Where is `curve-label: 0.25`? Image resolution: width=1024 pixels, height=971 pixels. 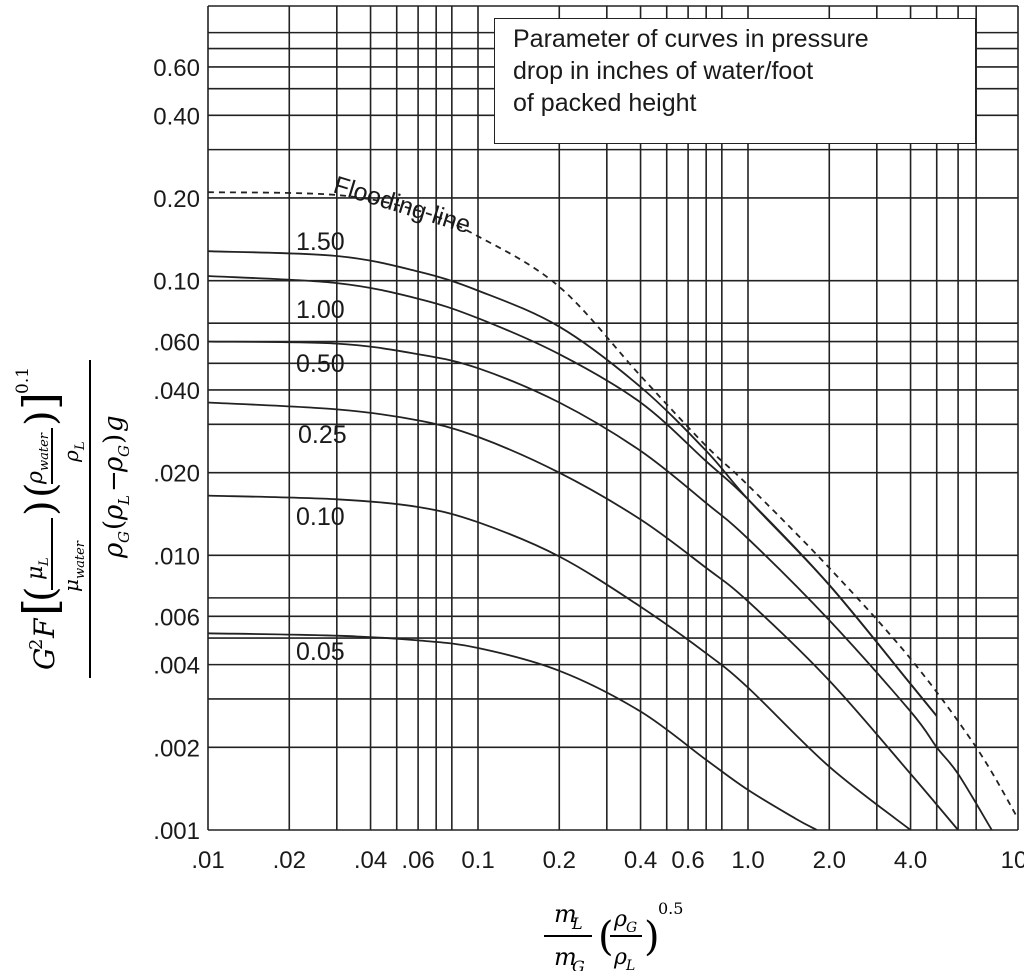
curve-label: 0.25 is located at coordinates (322, 435).